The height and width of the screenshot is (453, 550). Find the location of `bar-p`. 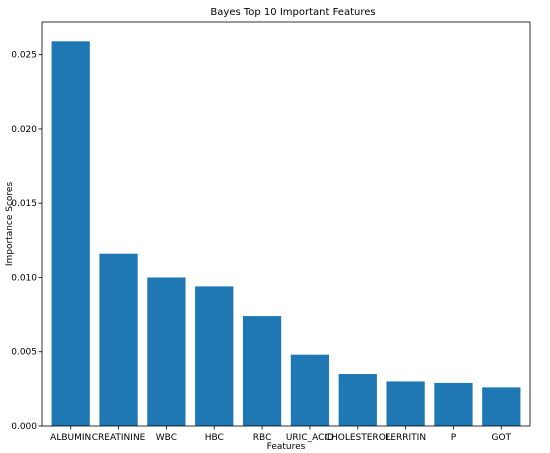

bar-p is located at coordinates (453, 404).